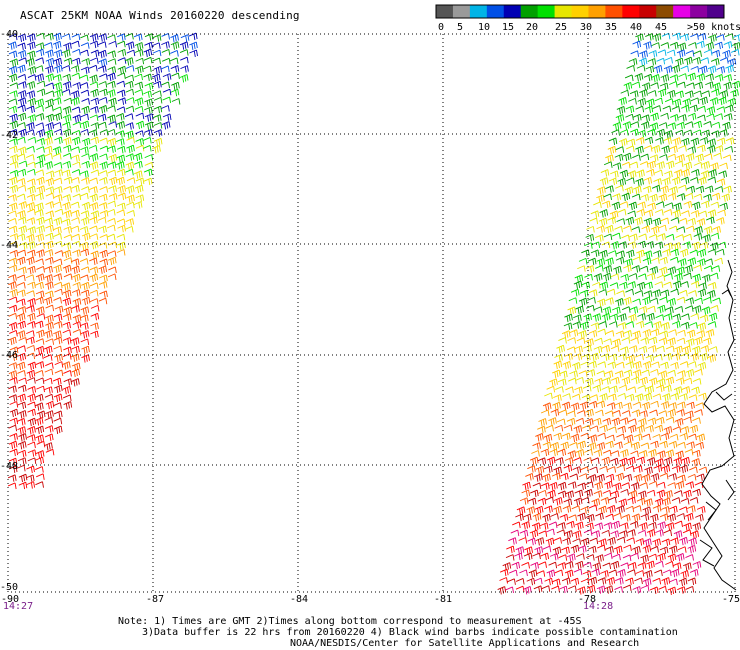 The image size is (740, 650). I want to click on latitude-label: -40, so click(9, 34).